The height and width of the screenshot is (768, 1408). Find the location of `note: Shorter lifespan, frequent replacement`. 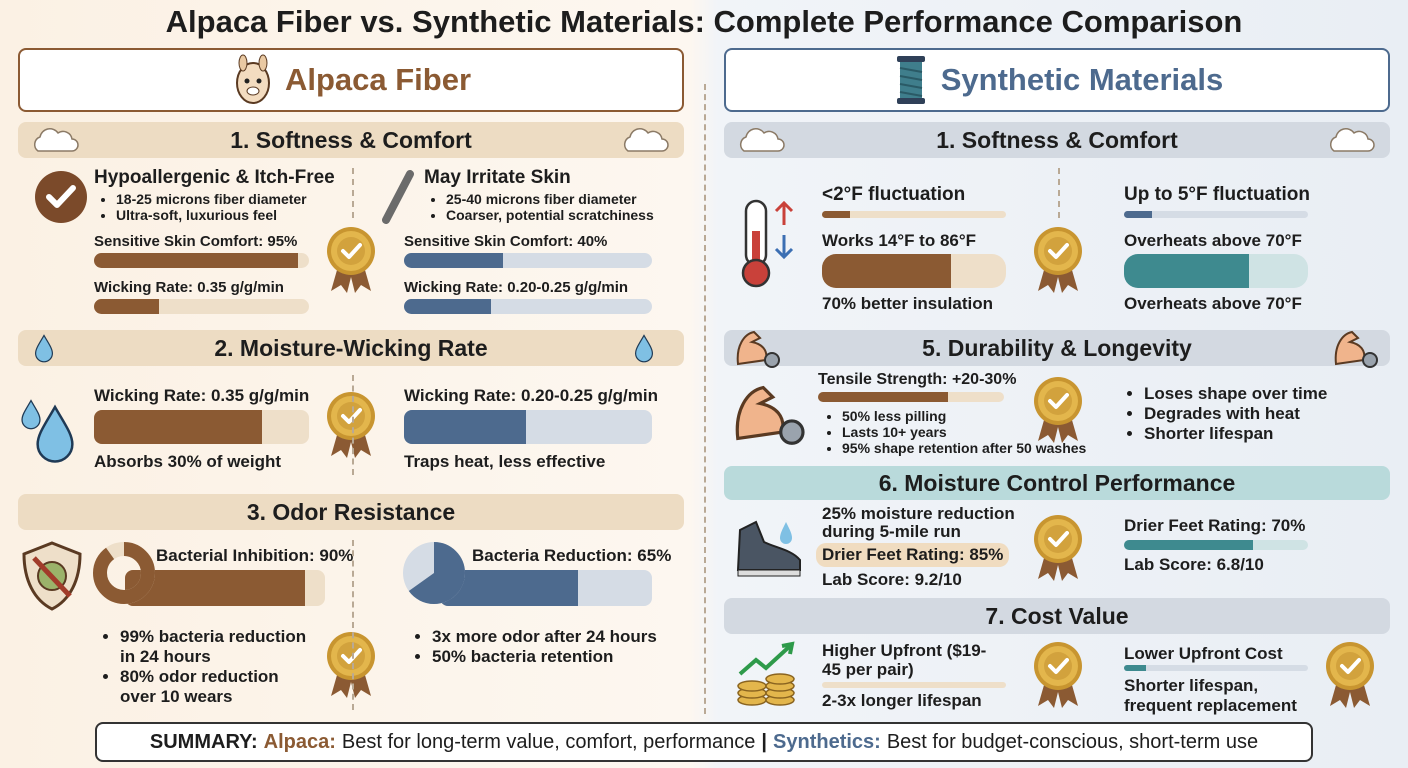

note: Shorter lifespan, frequent replacement is located at coordinates (1210, 695).